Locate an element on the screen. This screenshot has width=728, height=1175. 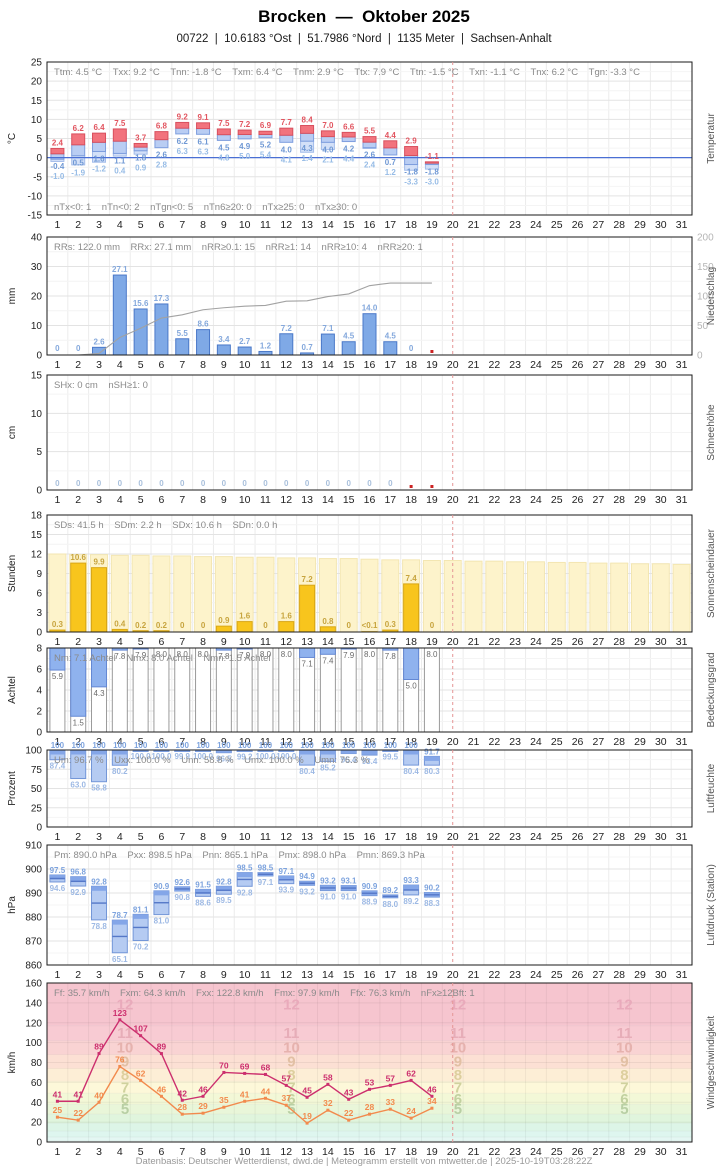
svg-text: -1.0 is located at coordinates (58, 176).